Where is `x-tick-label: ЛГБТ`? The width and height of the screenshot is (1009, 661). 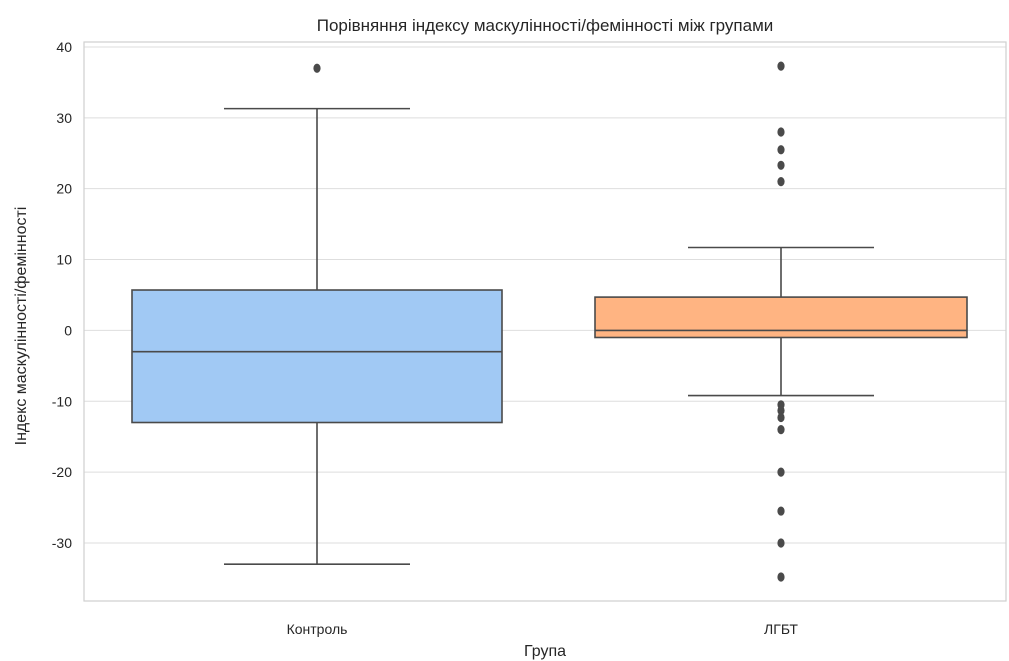
x-tick-label: ЛГБТ is located at coordinates (781, 629).